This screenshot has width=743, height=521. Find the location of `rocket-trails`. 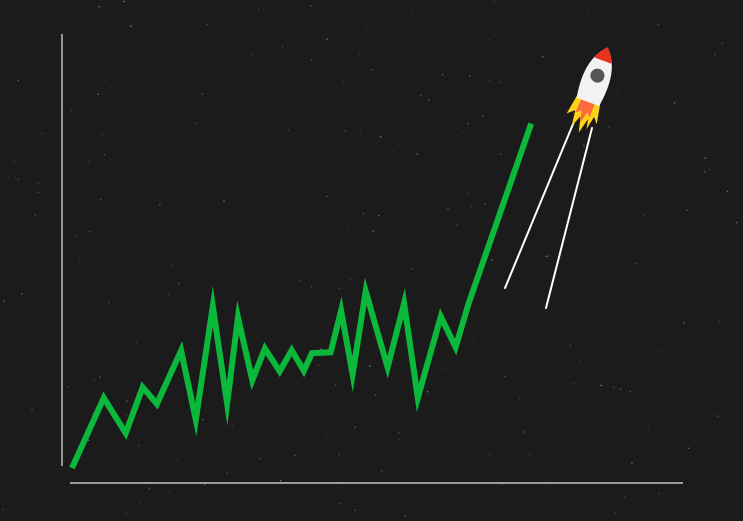

rocket-trails is located at coordinates (548, 210).